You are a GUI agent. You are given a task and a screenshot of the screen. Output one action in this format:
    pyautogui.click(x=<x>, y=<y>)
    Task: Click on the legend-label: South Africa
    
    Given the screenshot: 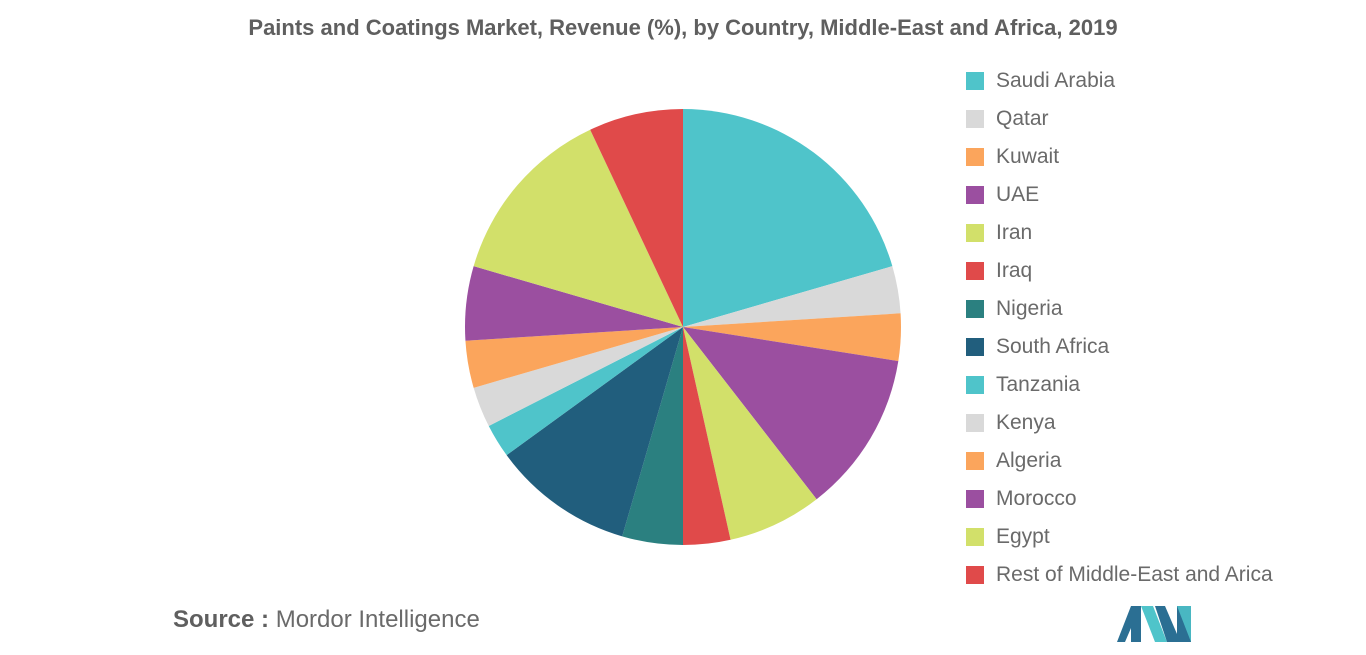 What is the action you would take?
    pyautogui.click(x=1053, y=346)
    